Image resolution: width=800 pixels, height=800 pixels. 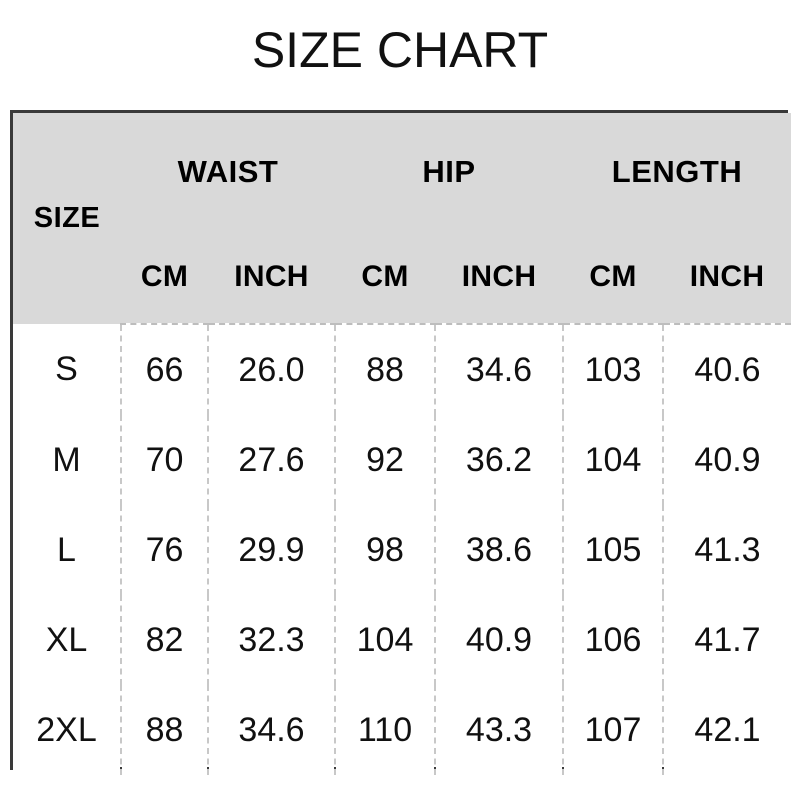 I want to click on cell-length-cm: 103, so click(x=613, y=369).